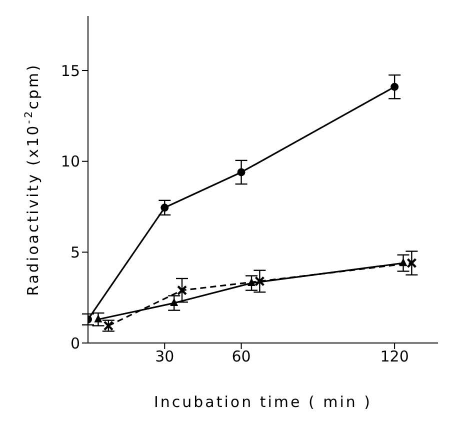 This screenshot has width=452, height=431. Describe the element at coordinates (70, 161) in the screenshot. I see `y-tick-label: 10` at that location.